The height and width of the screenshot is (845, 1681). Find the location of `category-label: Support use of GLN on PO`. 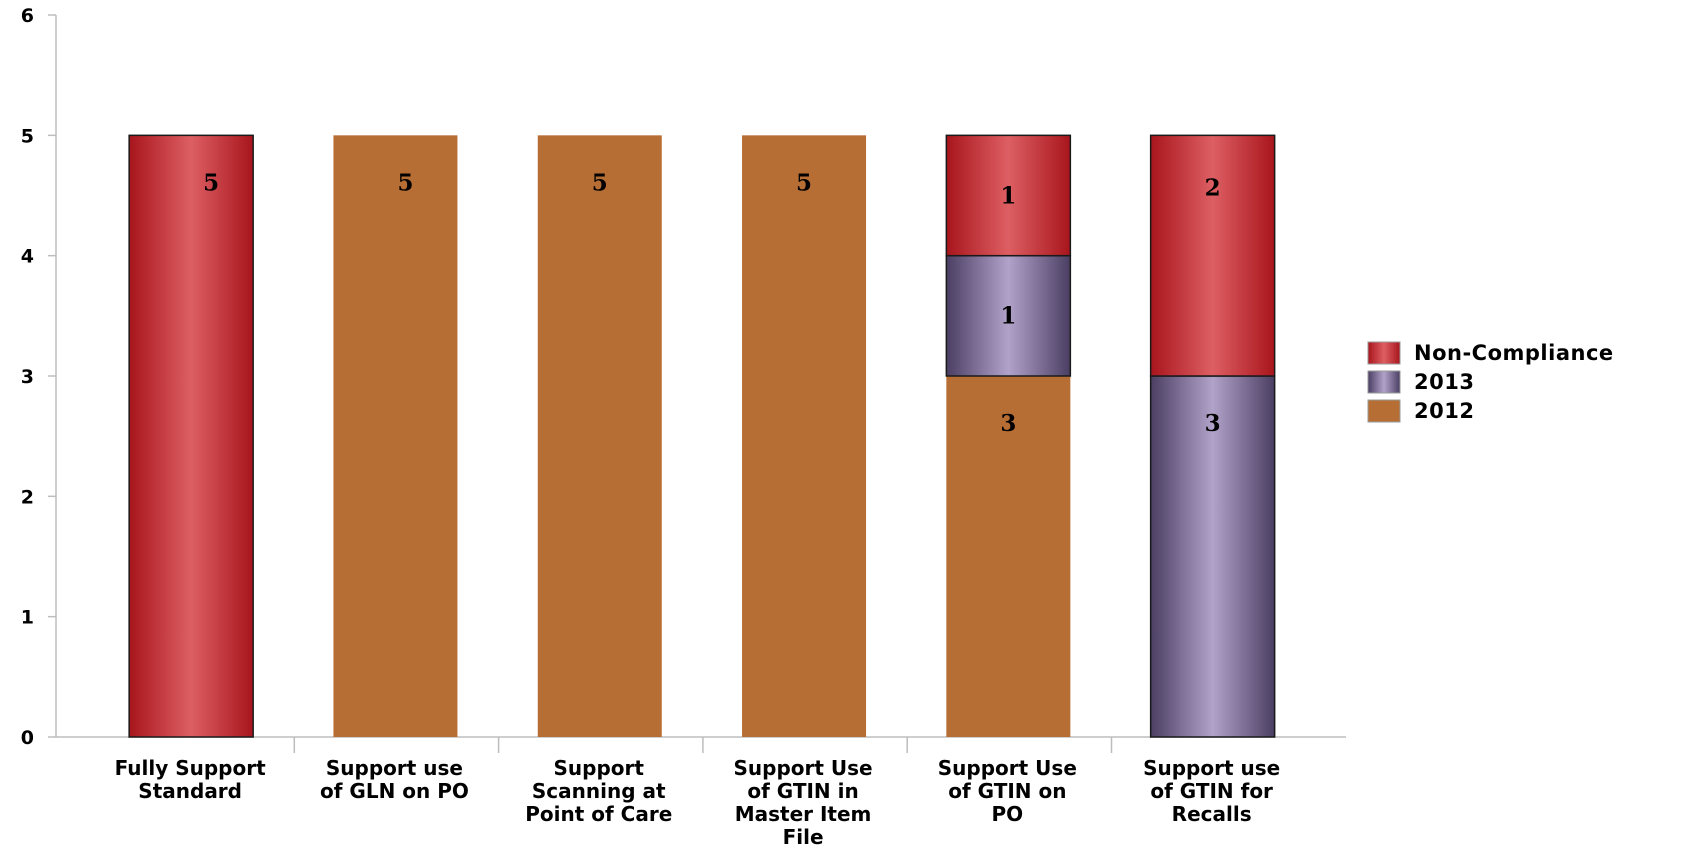

category-label: Support use of GLN on PO is located at coordinates (394, 779).